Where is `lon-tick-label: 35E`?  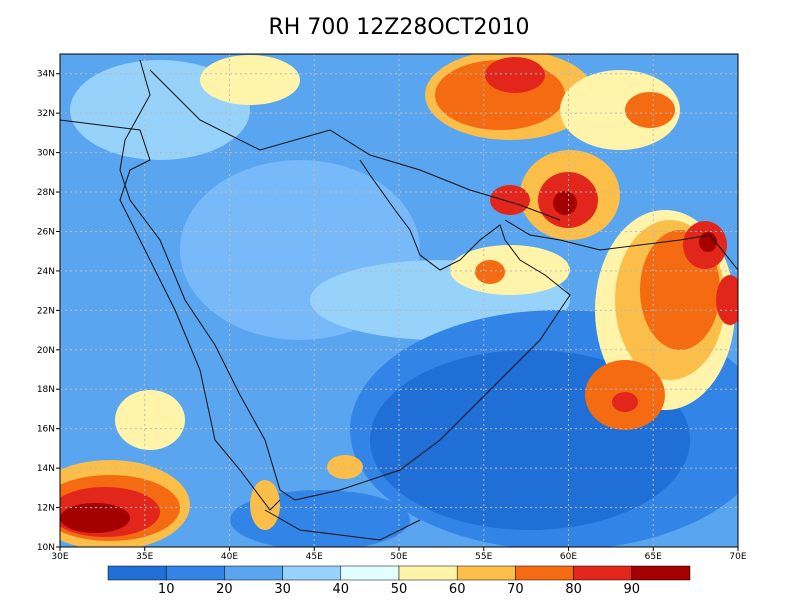
lon-tick-label: 35E is located at coordinates (144, 557).